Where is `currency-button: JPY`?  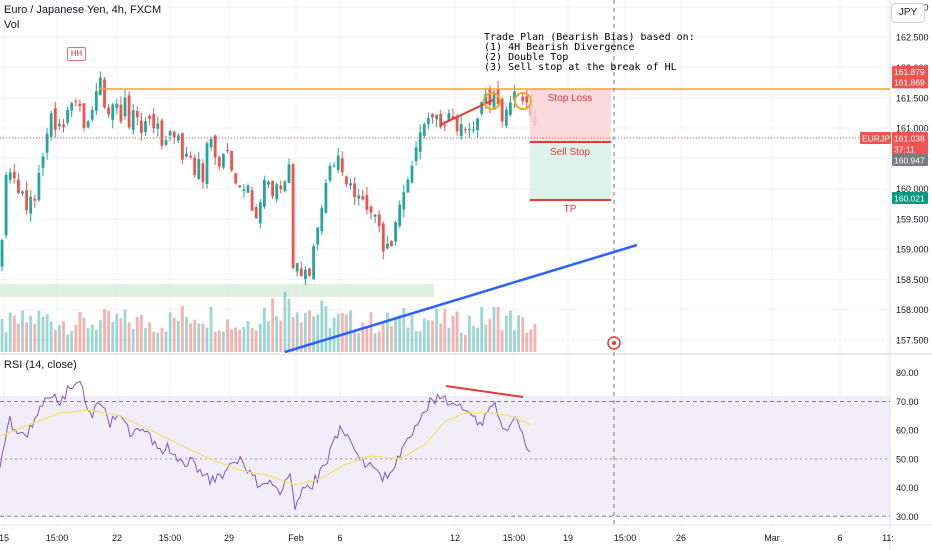 currency-button: JPY is located at coordinates (908, 13).